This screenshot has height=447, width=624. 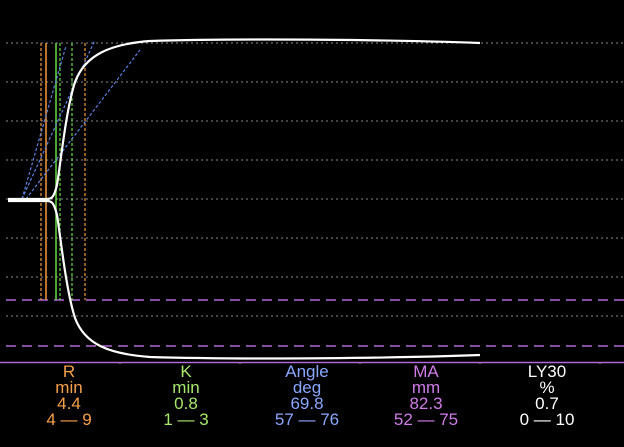 I want to click on param-angle: Angle deg 69.8 57 — 76, so click(x=307, y=395).